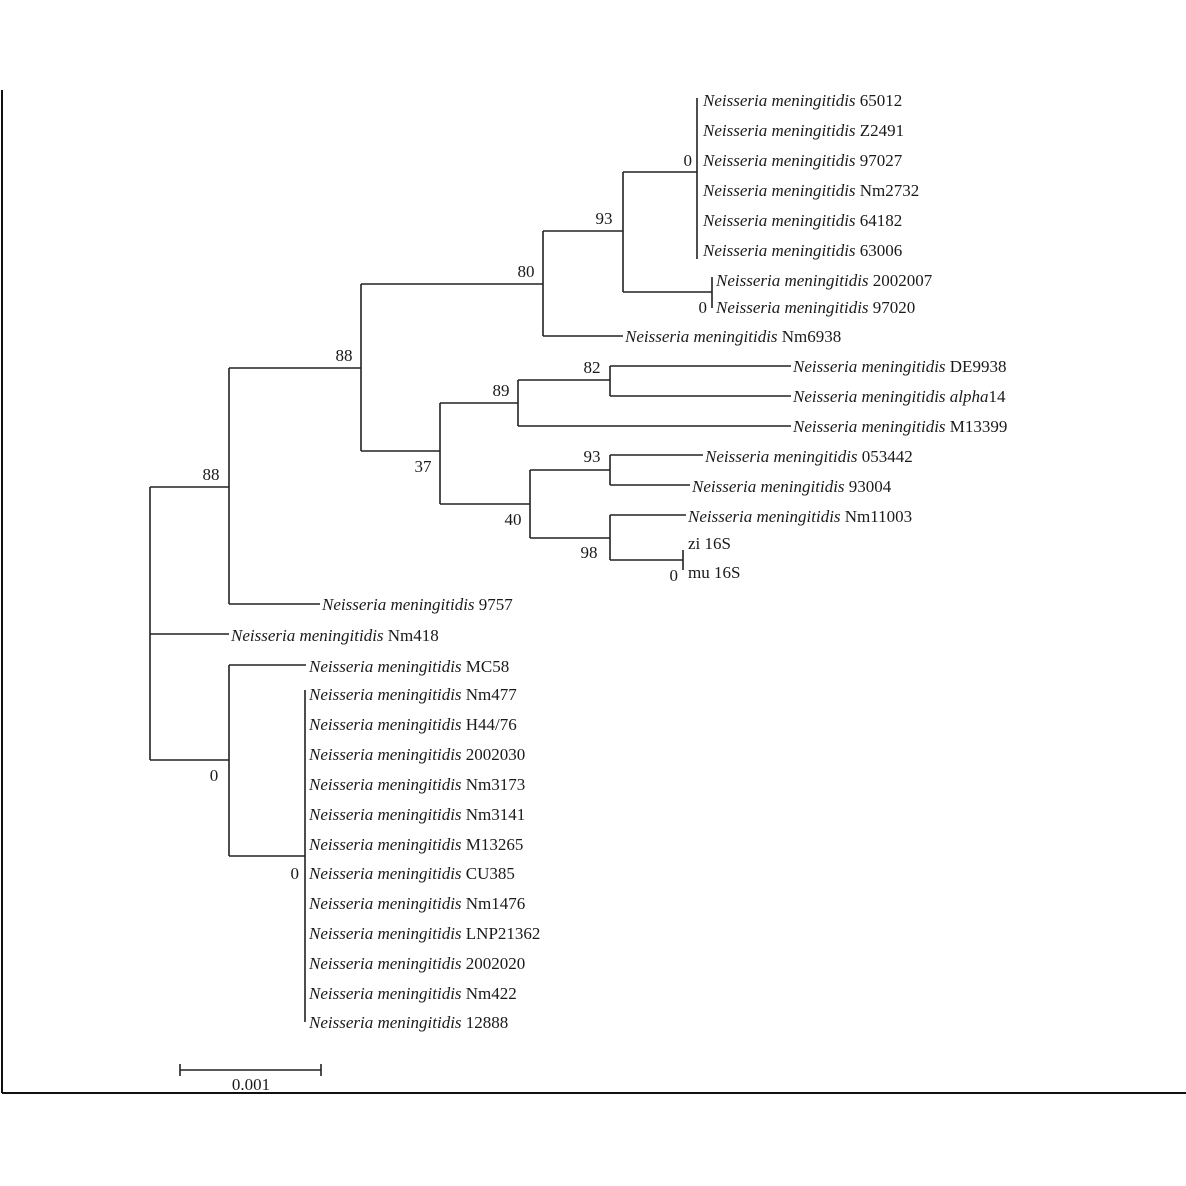 The image size is (1186, 1186). Describe the element at coordinates (803, 130) in the screenshot. I see `leaf-label: Neisseria meningitidis Z2491` at that location.